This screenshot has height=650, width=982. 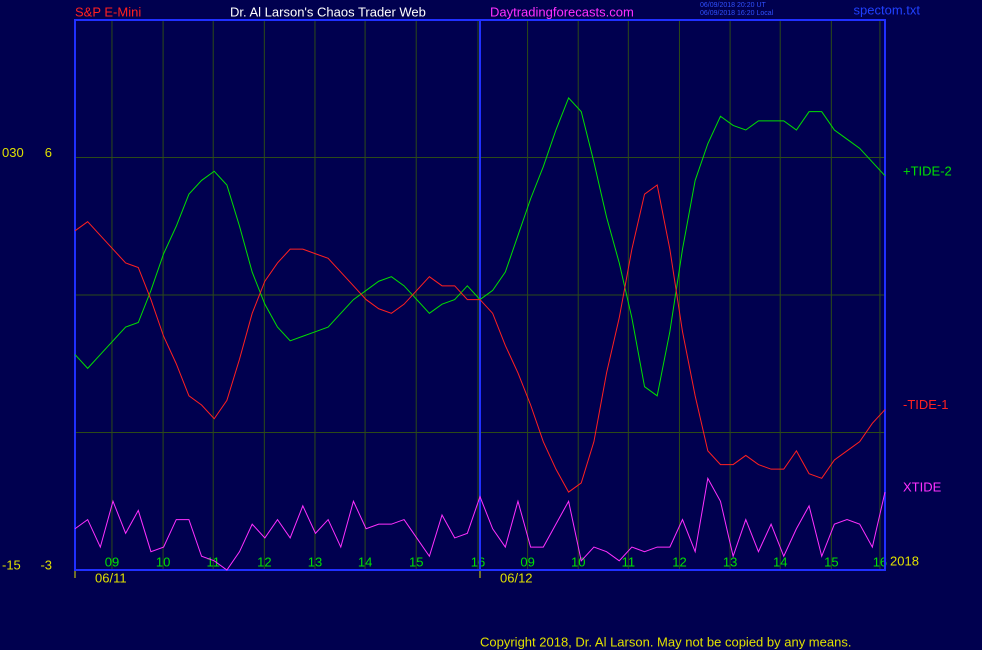 I want to click on chart-title: Dr. Al Larson's Chaos Trader Web, so click(x=328, y=11).